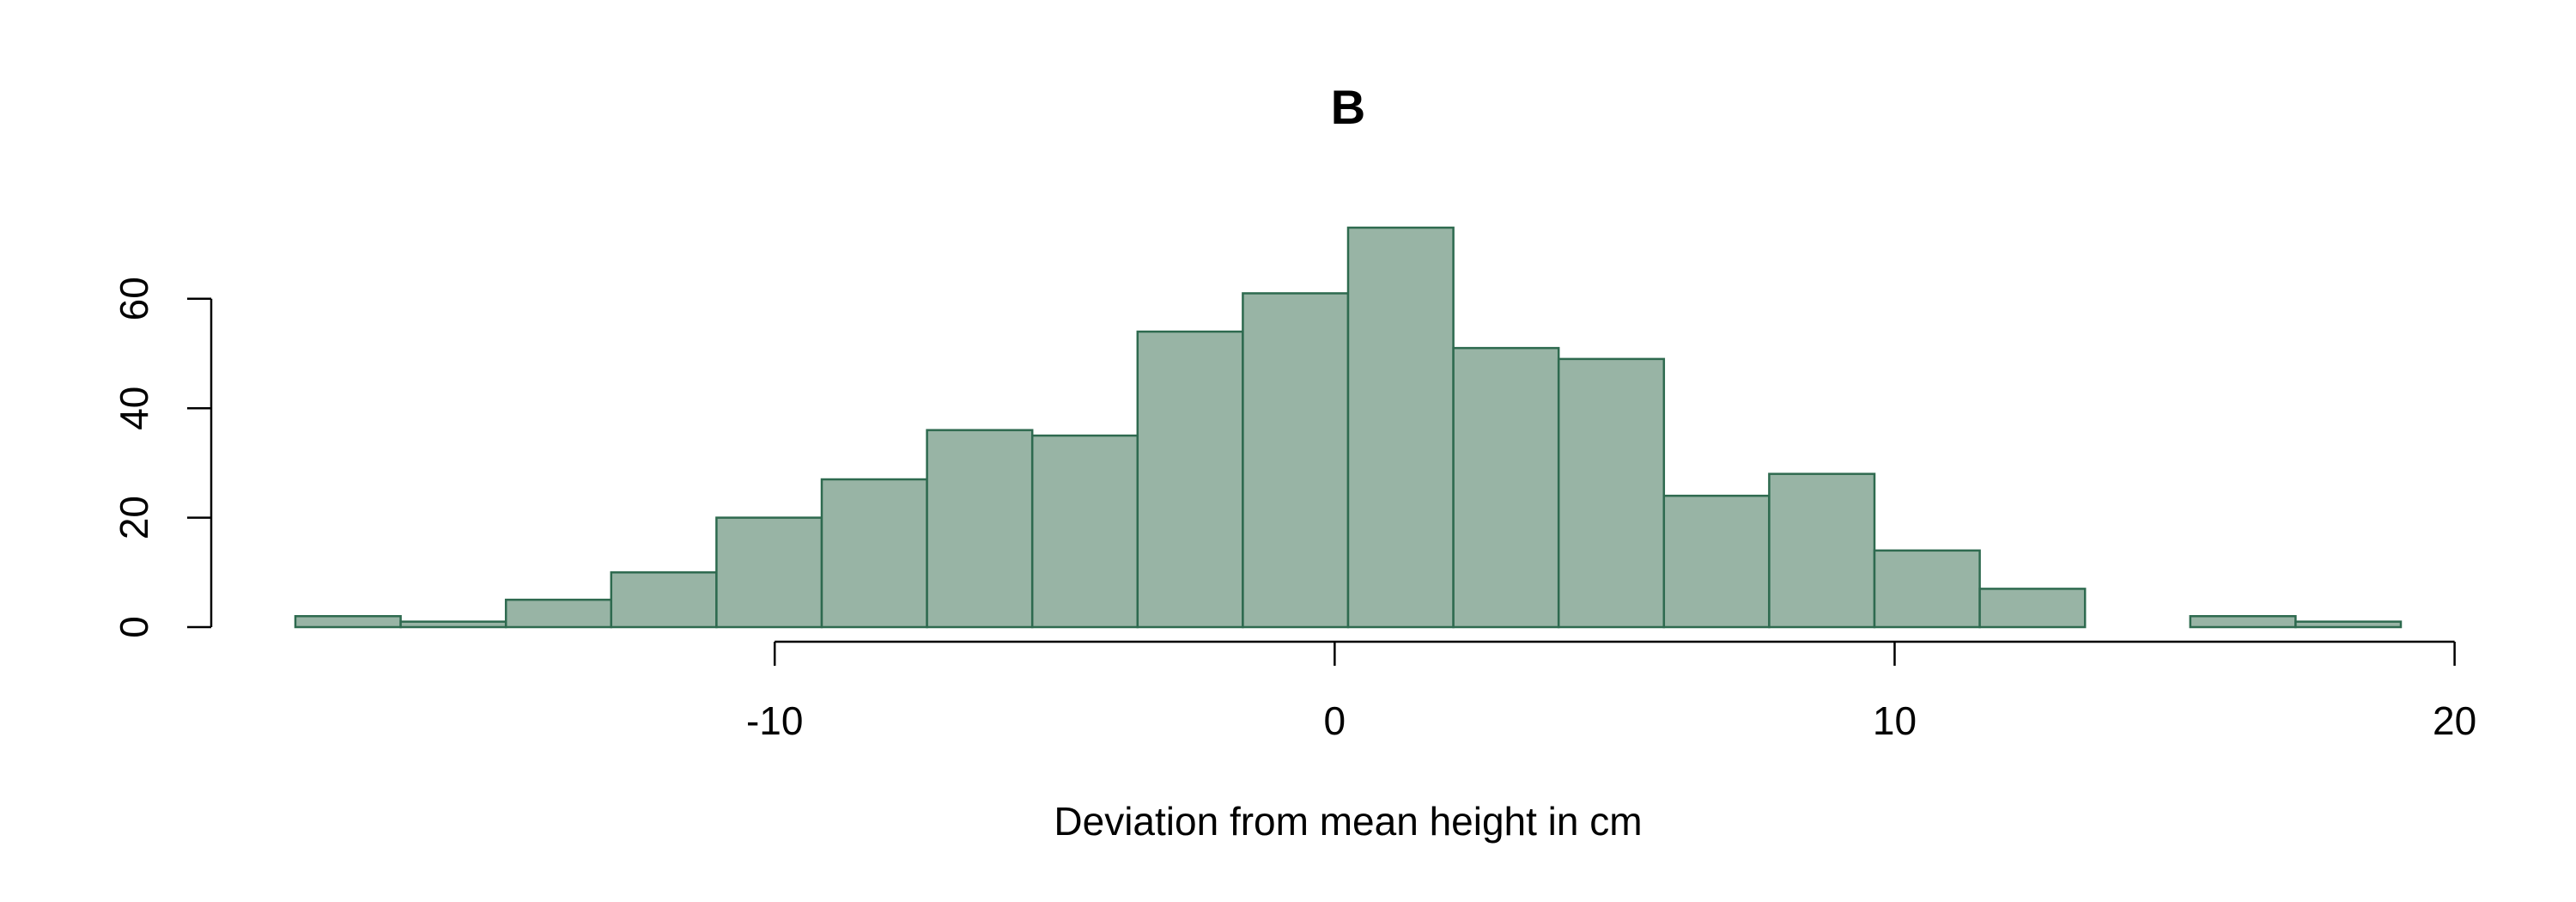 The width and height of the screenshot is (2576, 902). Describe the element at coordinates (1348, 821) in the screenshot. I see `x-axis-label: Deviation from mean height in cm` at that location.